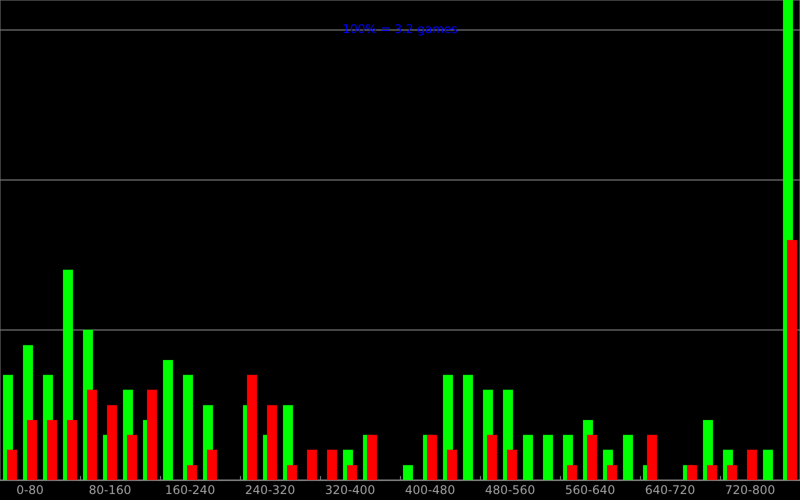  Describe the element at coordinates (190, 490) in the screenshot. I see `x-tick-label: 160-240` at that location.